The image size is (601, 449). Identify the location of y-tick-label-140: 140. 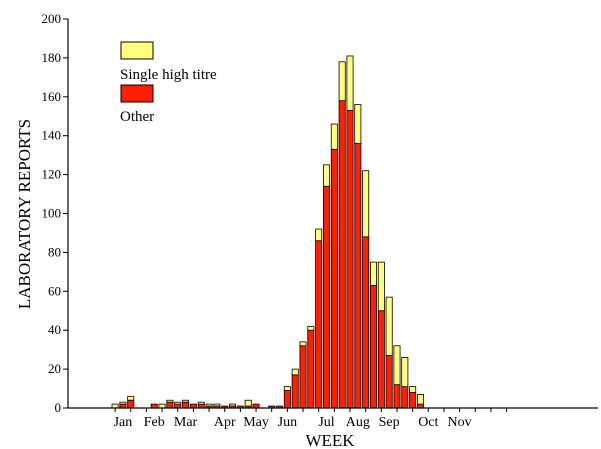
(52, 135).